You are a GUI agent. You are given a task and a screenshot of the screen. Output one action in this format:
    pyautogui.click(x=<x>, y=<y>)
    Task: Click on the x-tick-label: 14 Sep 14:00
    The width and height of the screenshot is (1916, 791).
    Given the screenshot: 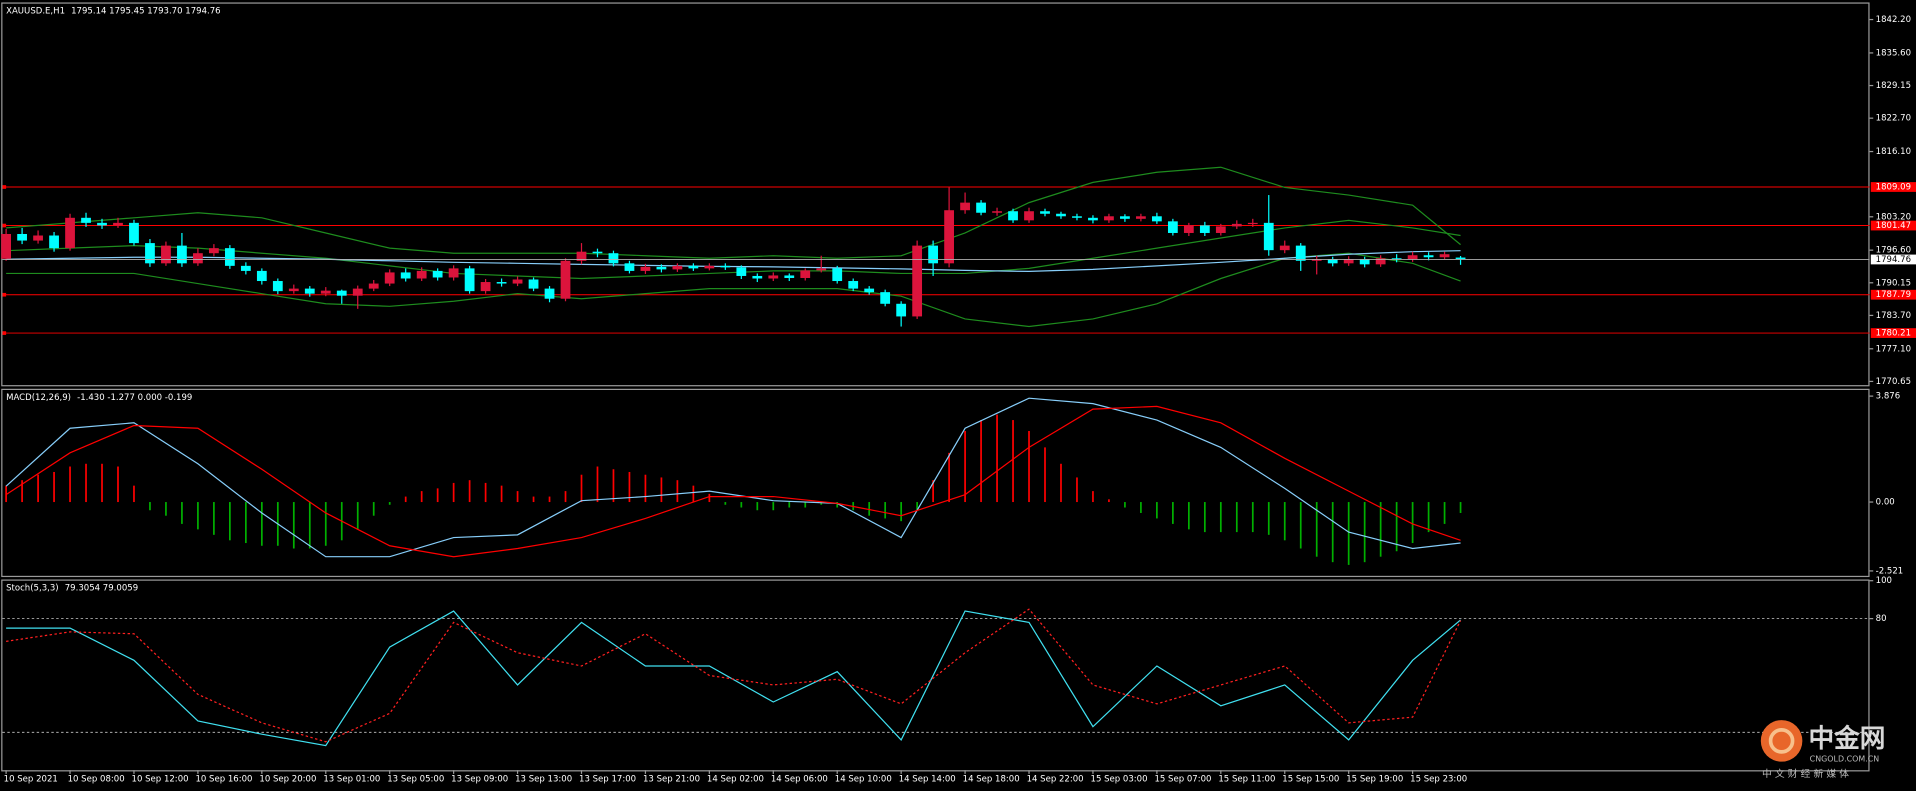 What is the action you would take?
    pyautogui.click(x=927, y=779)
    